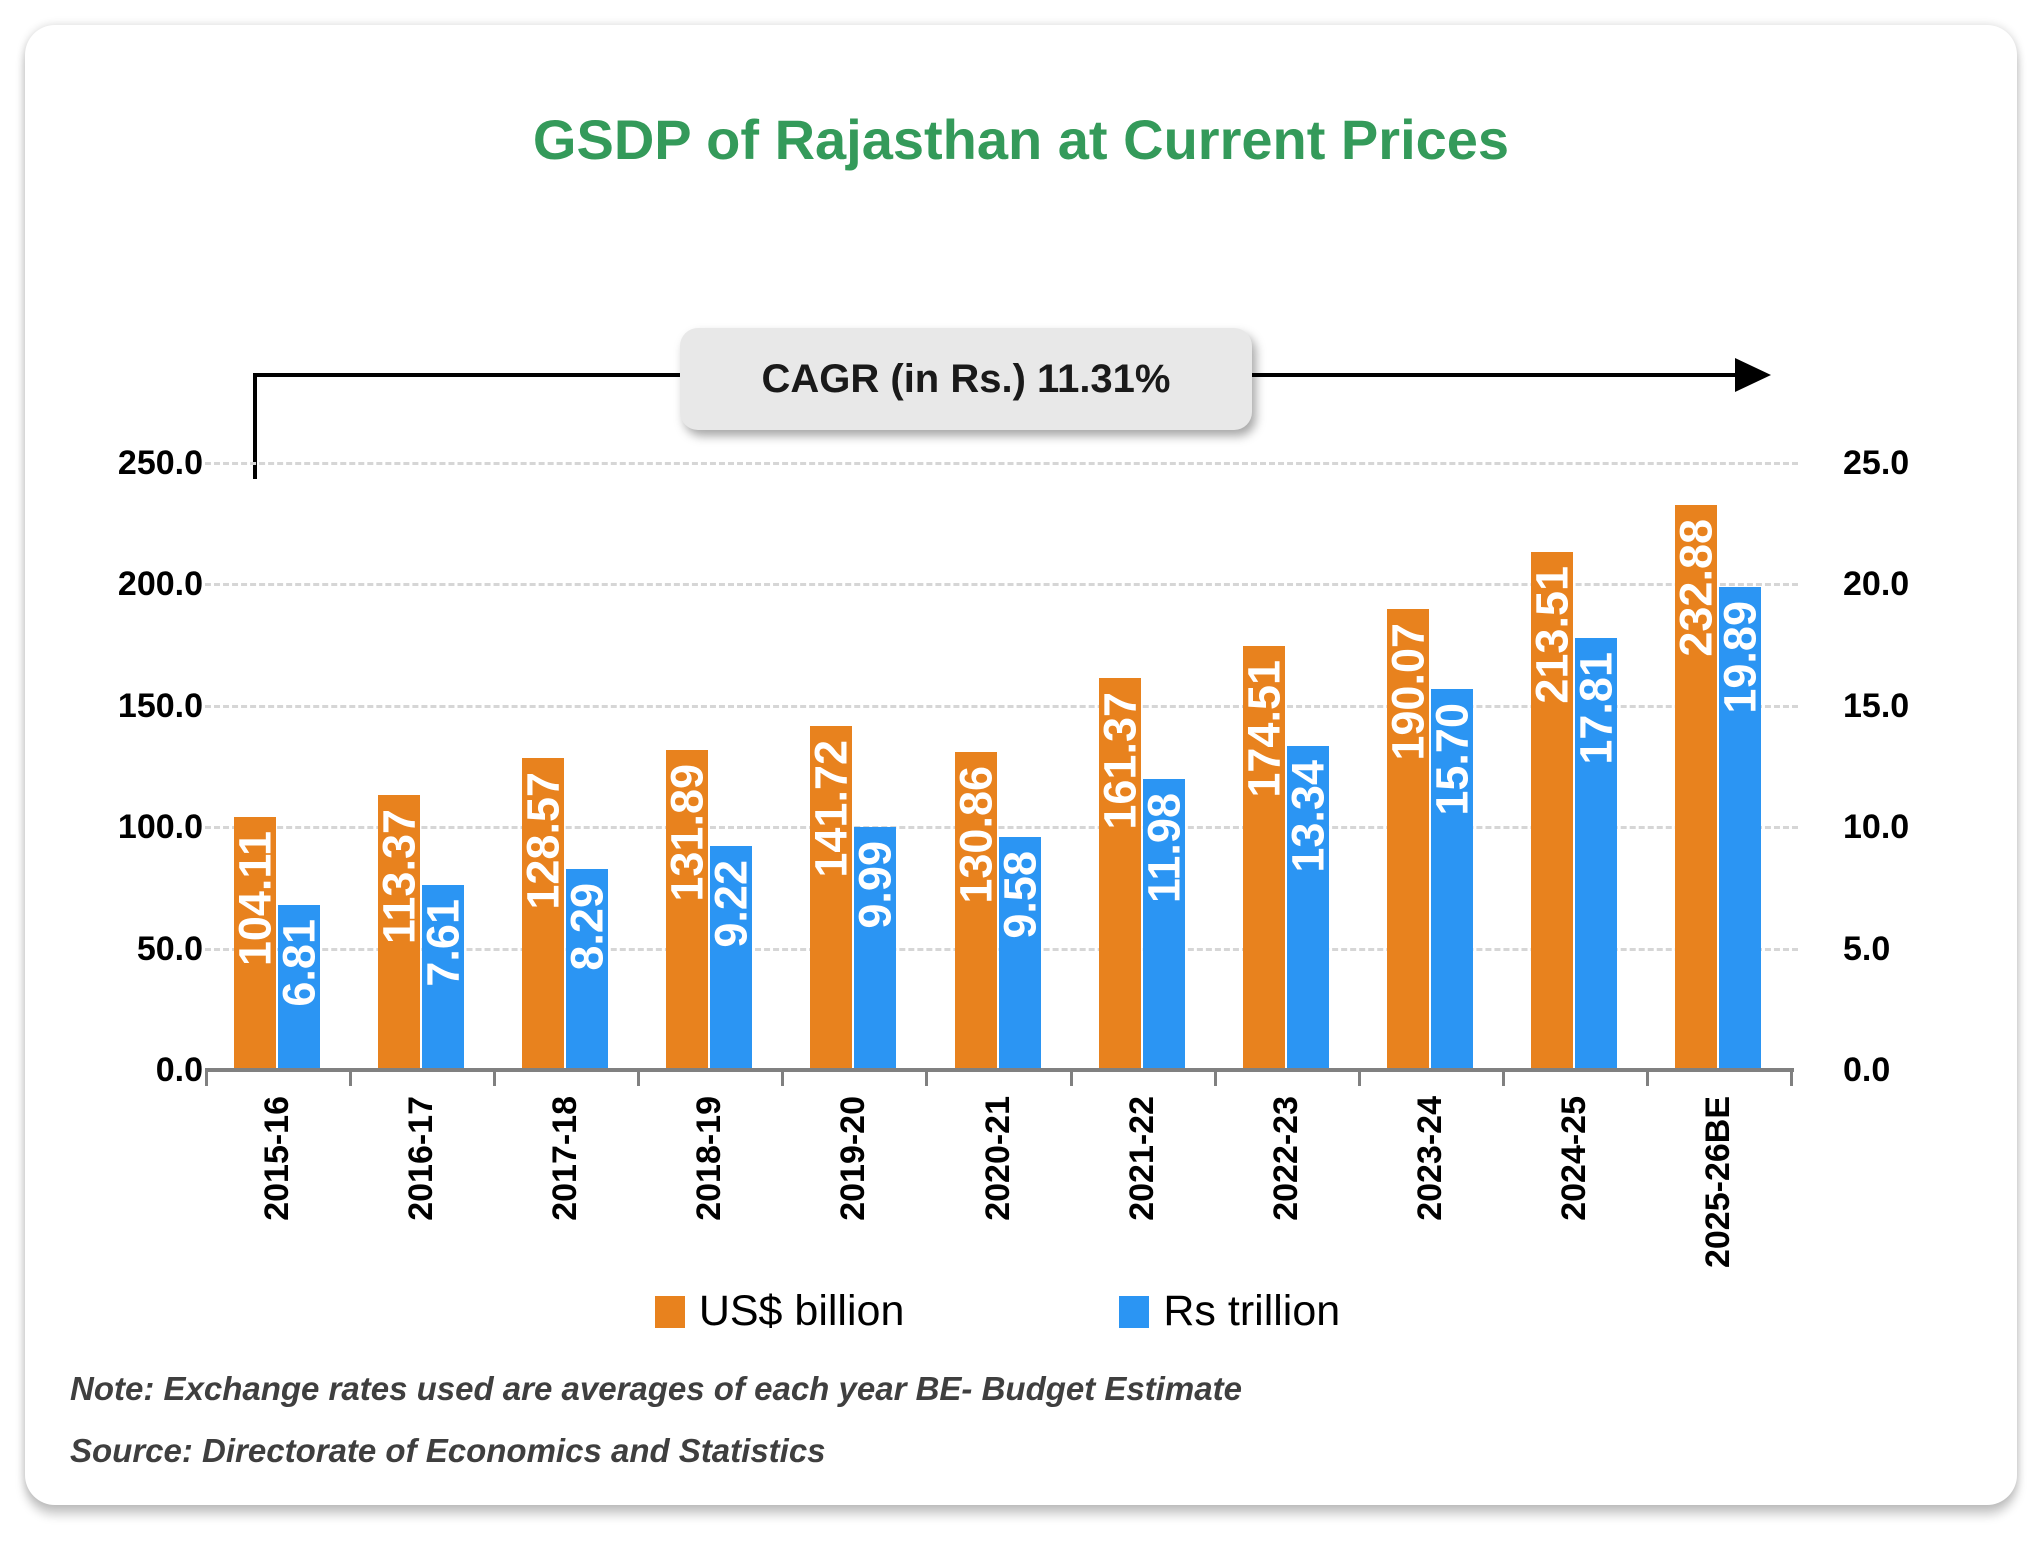  I want to click on bar-rs-2021-22: 11.98, so click(1164, 924).